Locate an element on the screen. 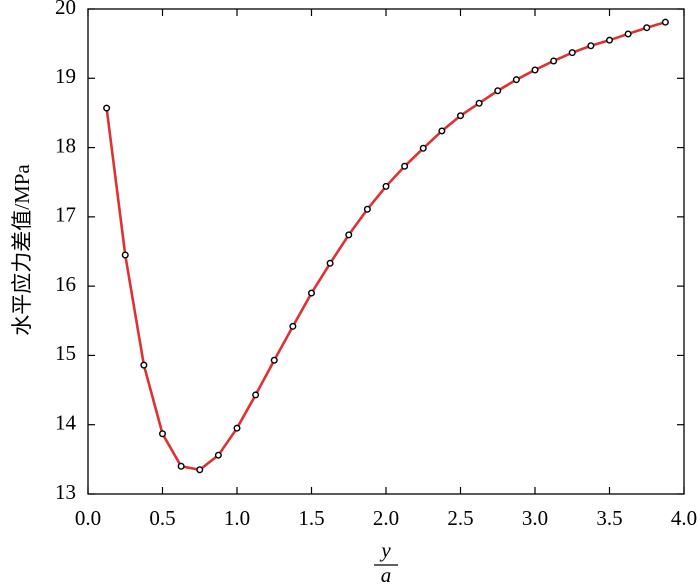  x-tick-label: 1.5 is located at coordinates (311, 518).